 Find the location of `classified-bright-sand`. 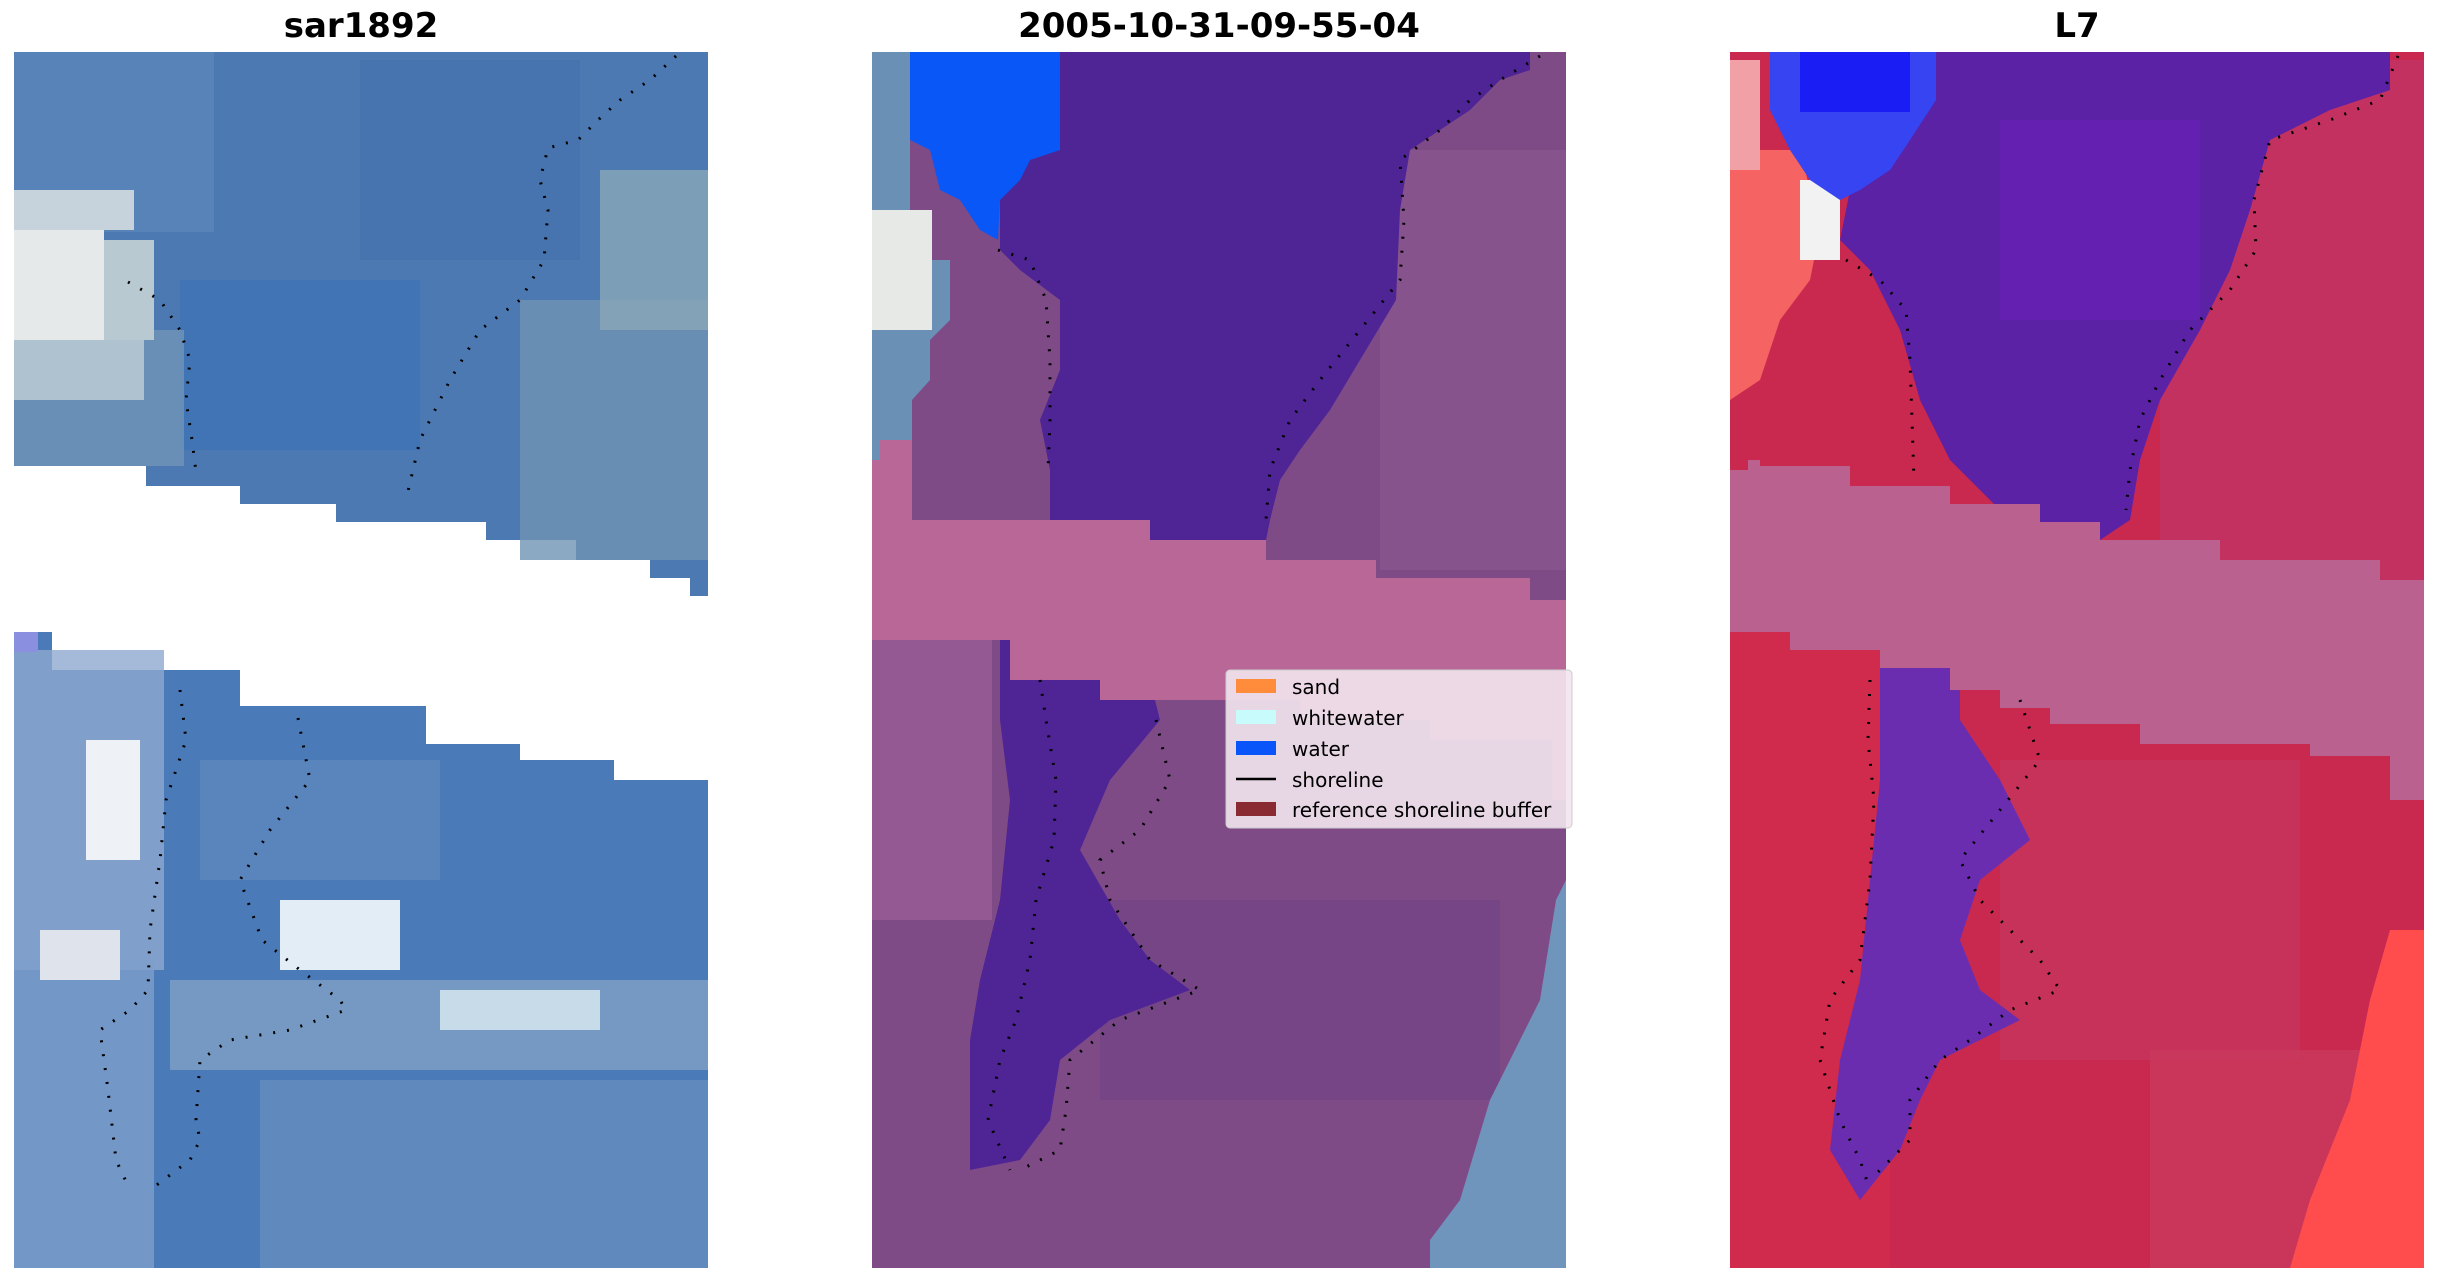

classified-bright-sand is located at coordinates (902, 270).